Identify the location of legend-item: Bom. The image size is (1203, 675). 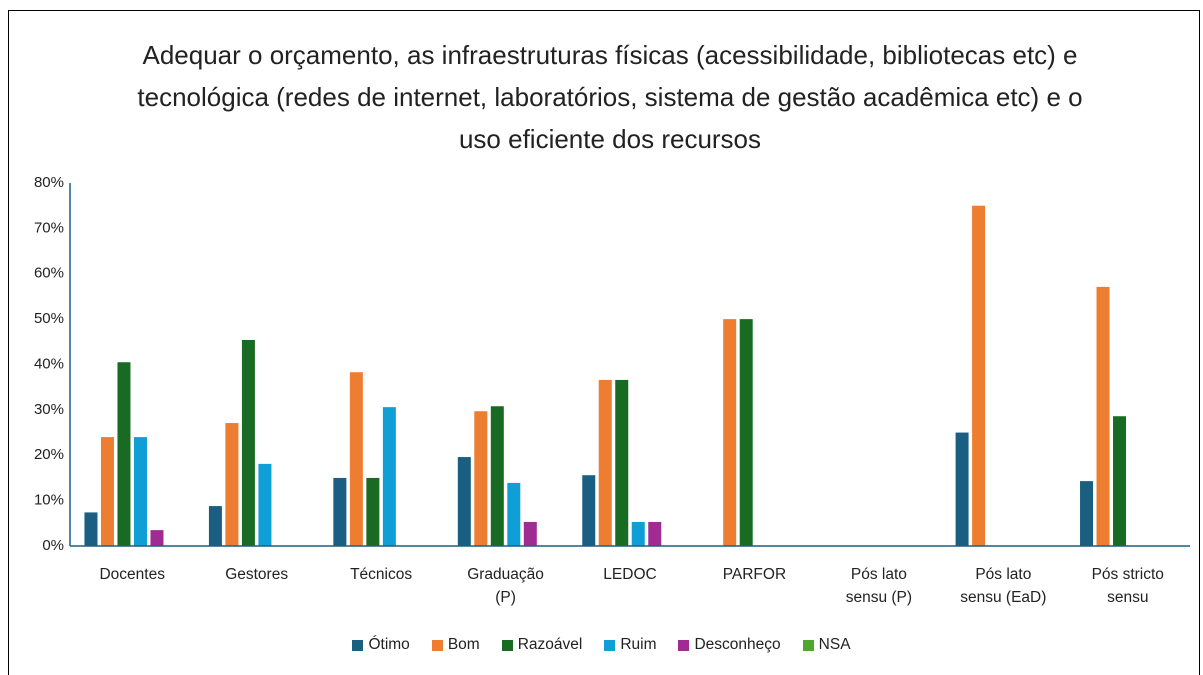
(455, 645).